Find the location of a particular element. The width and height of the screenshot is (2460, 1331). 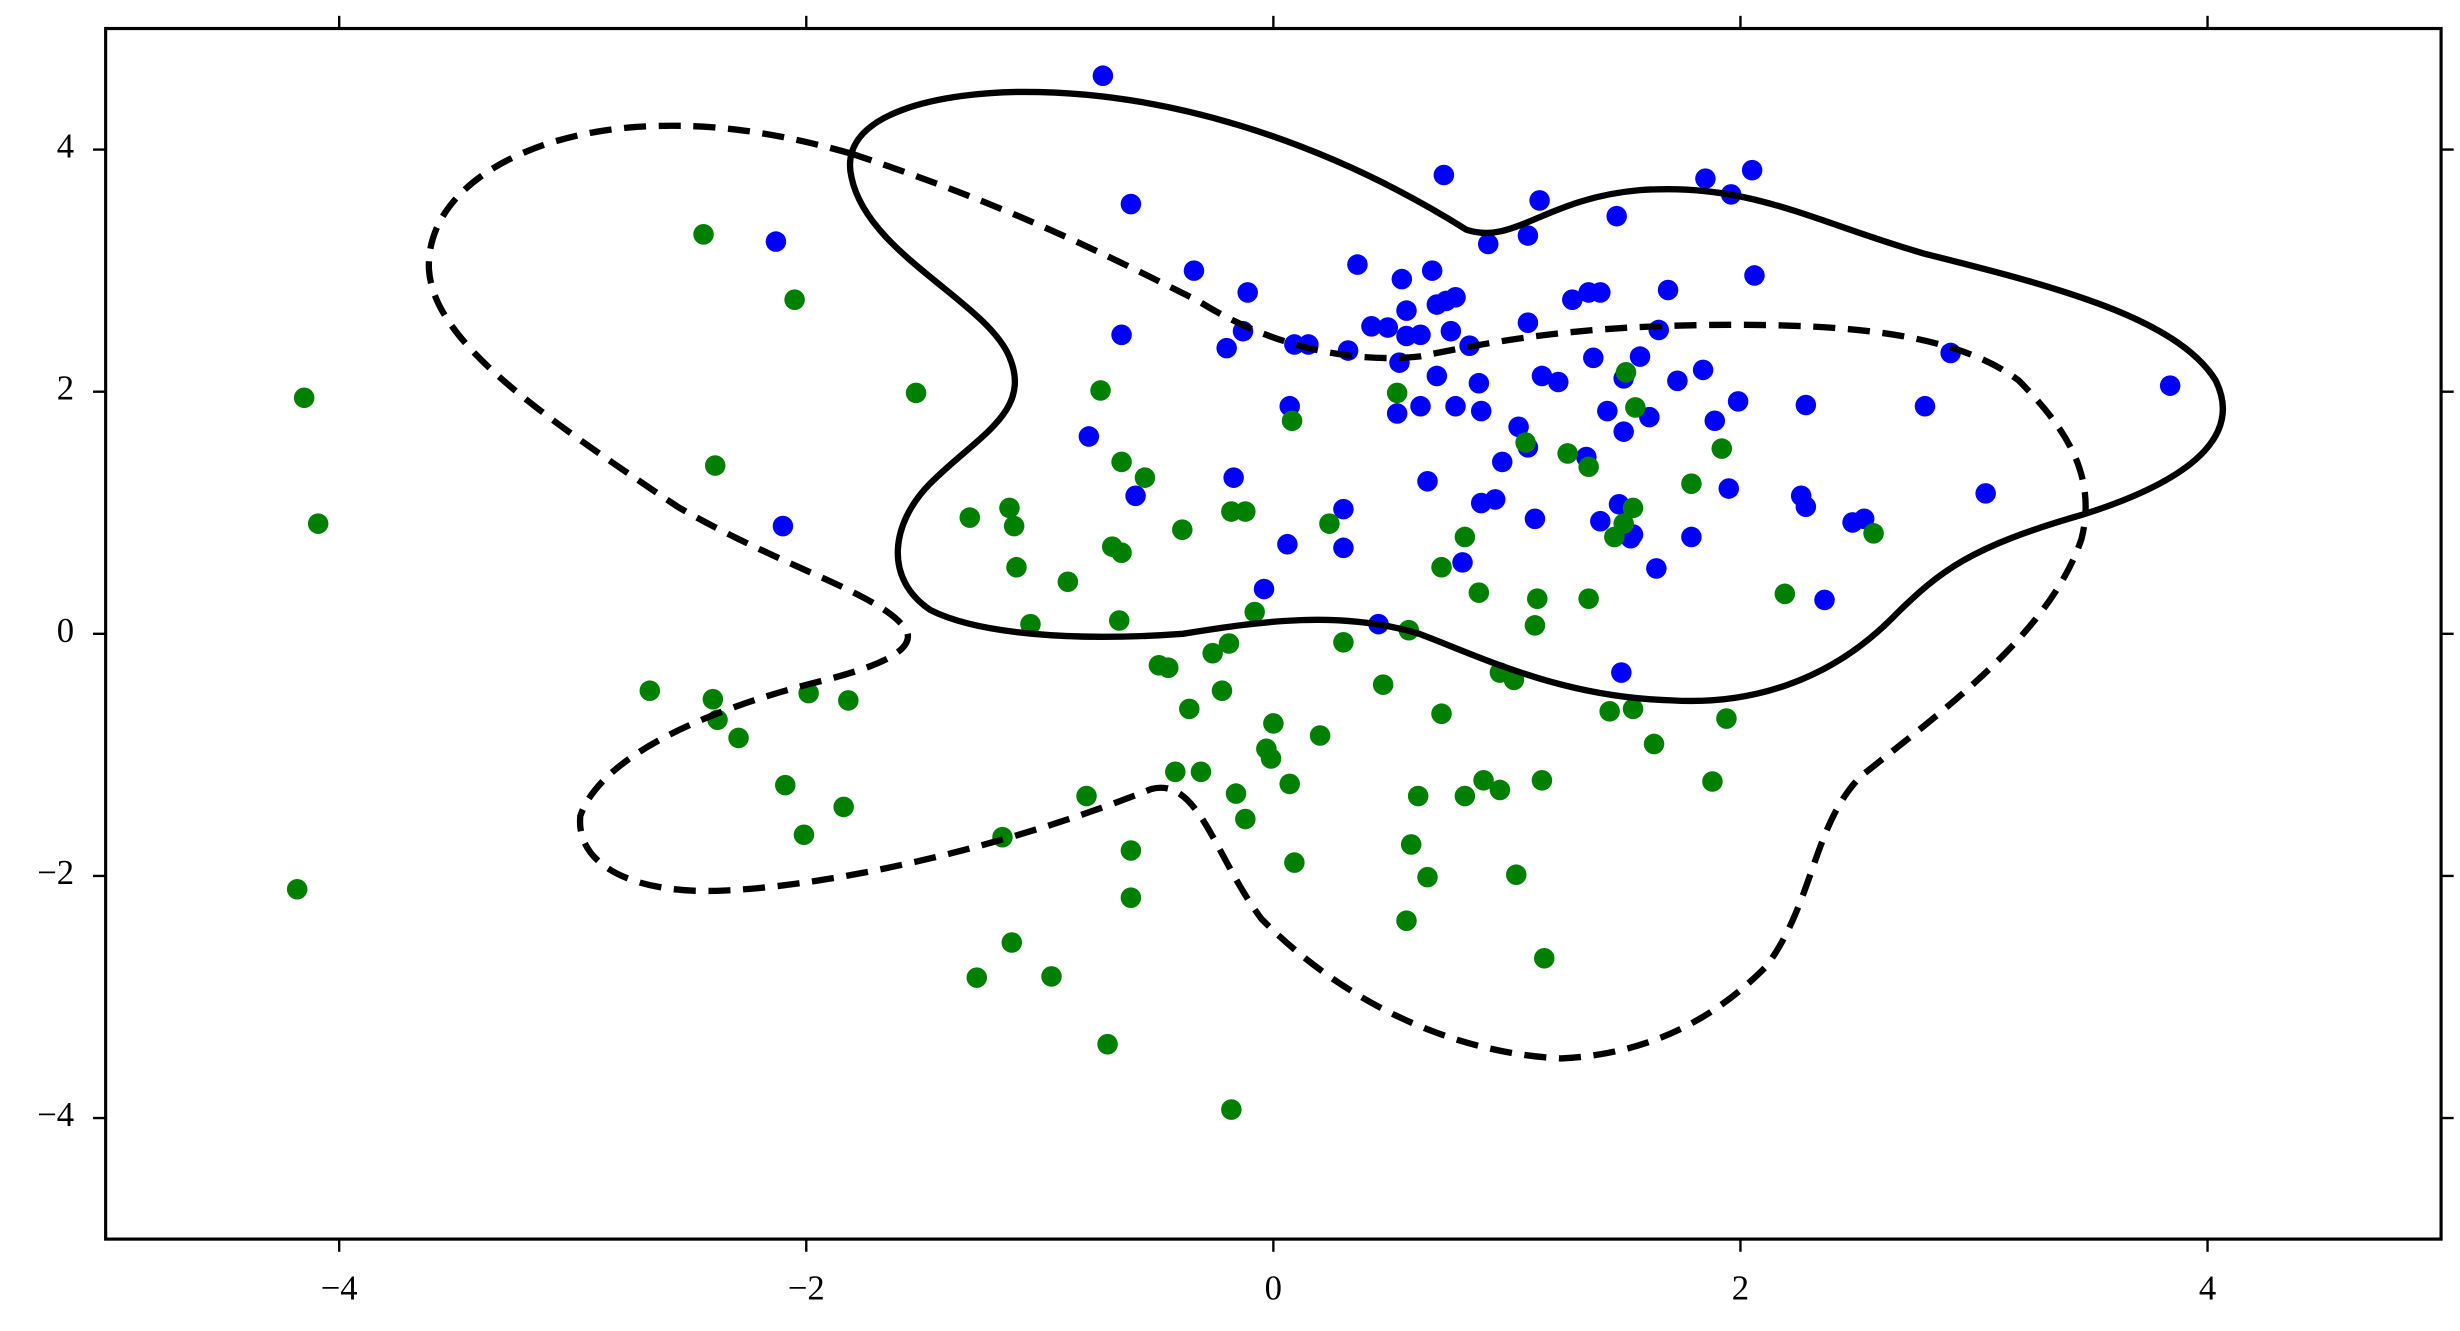

y-tick-label: 2 is located at coordinates (65, 388).